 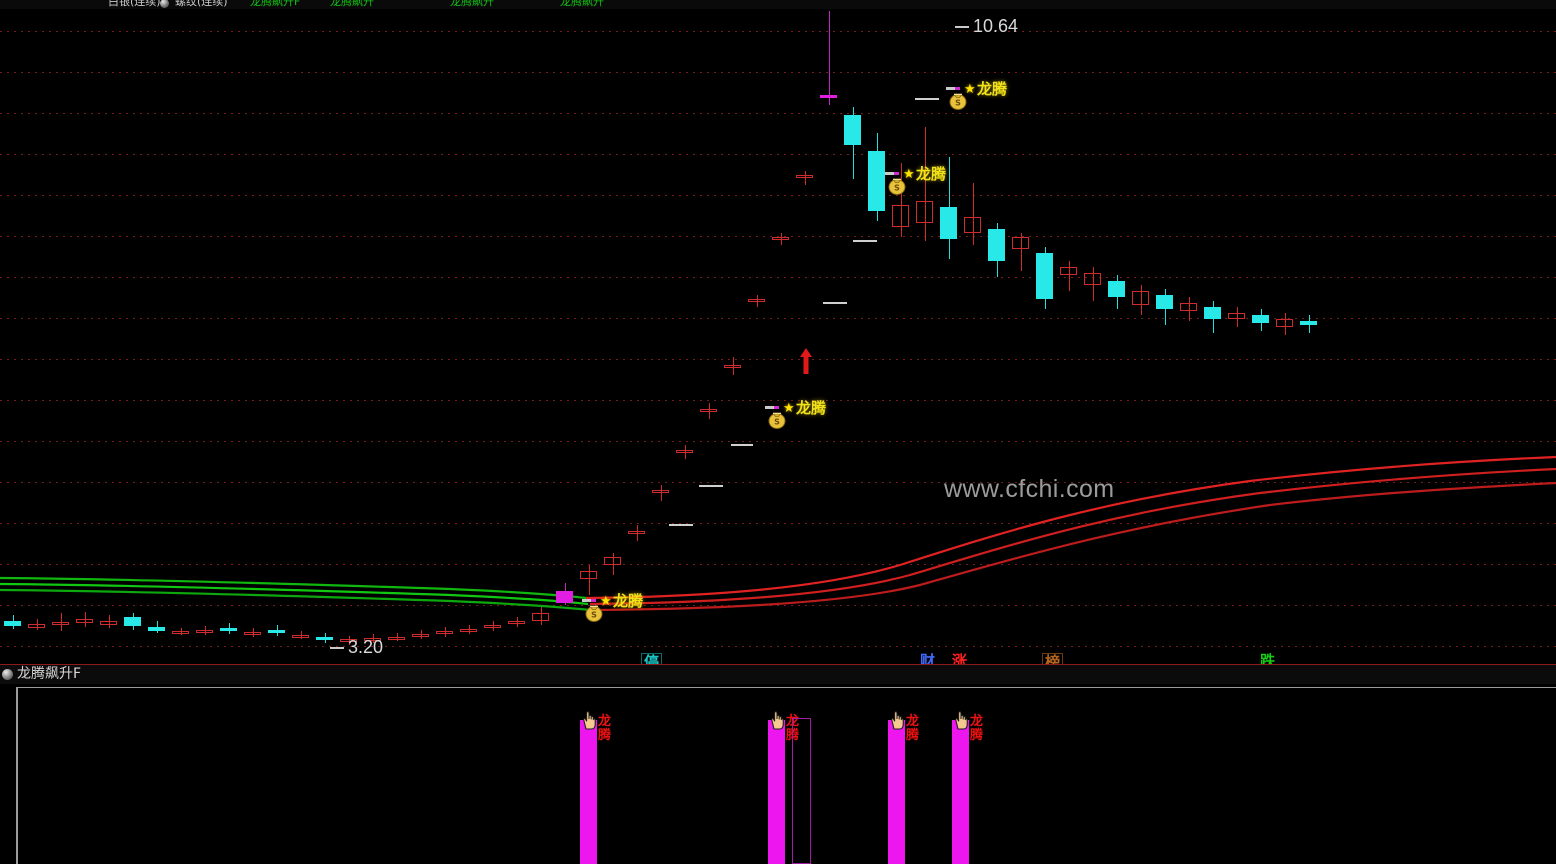 I want to click on top-toolbar: 白银(连续) 螺纹(连续) 龙腾飙升F 龙腾飙升 龙腾飙升 龙腾飙升, so click(x=778, y=4).